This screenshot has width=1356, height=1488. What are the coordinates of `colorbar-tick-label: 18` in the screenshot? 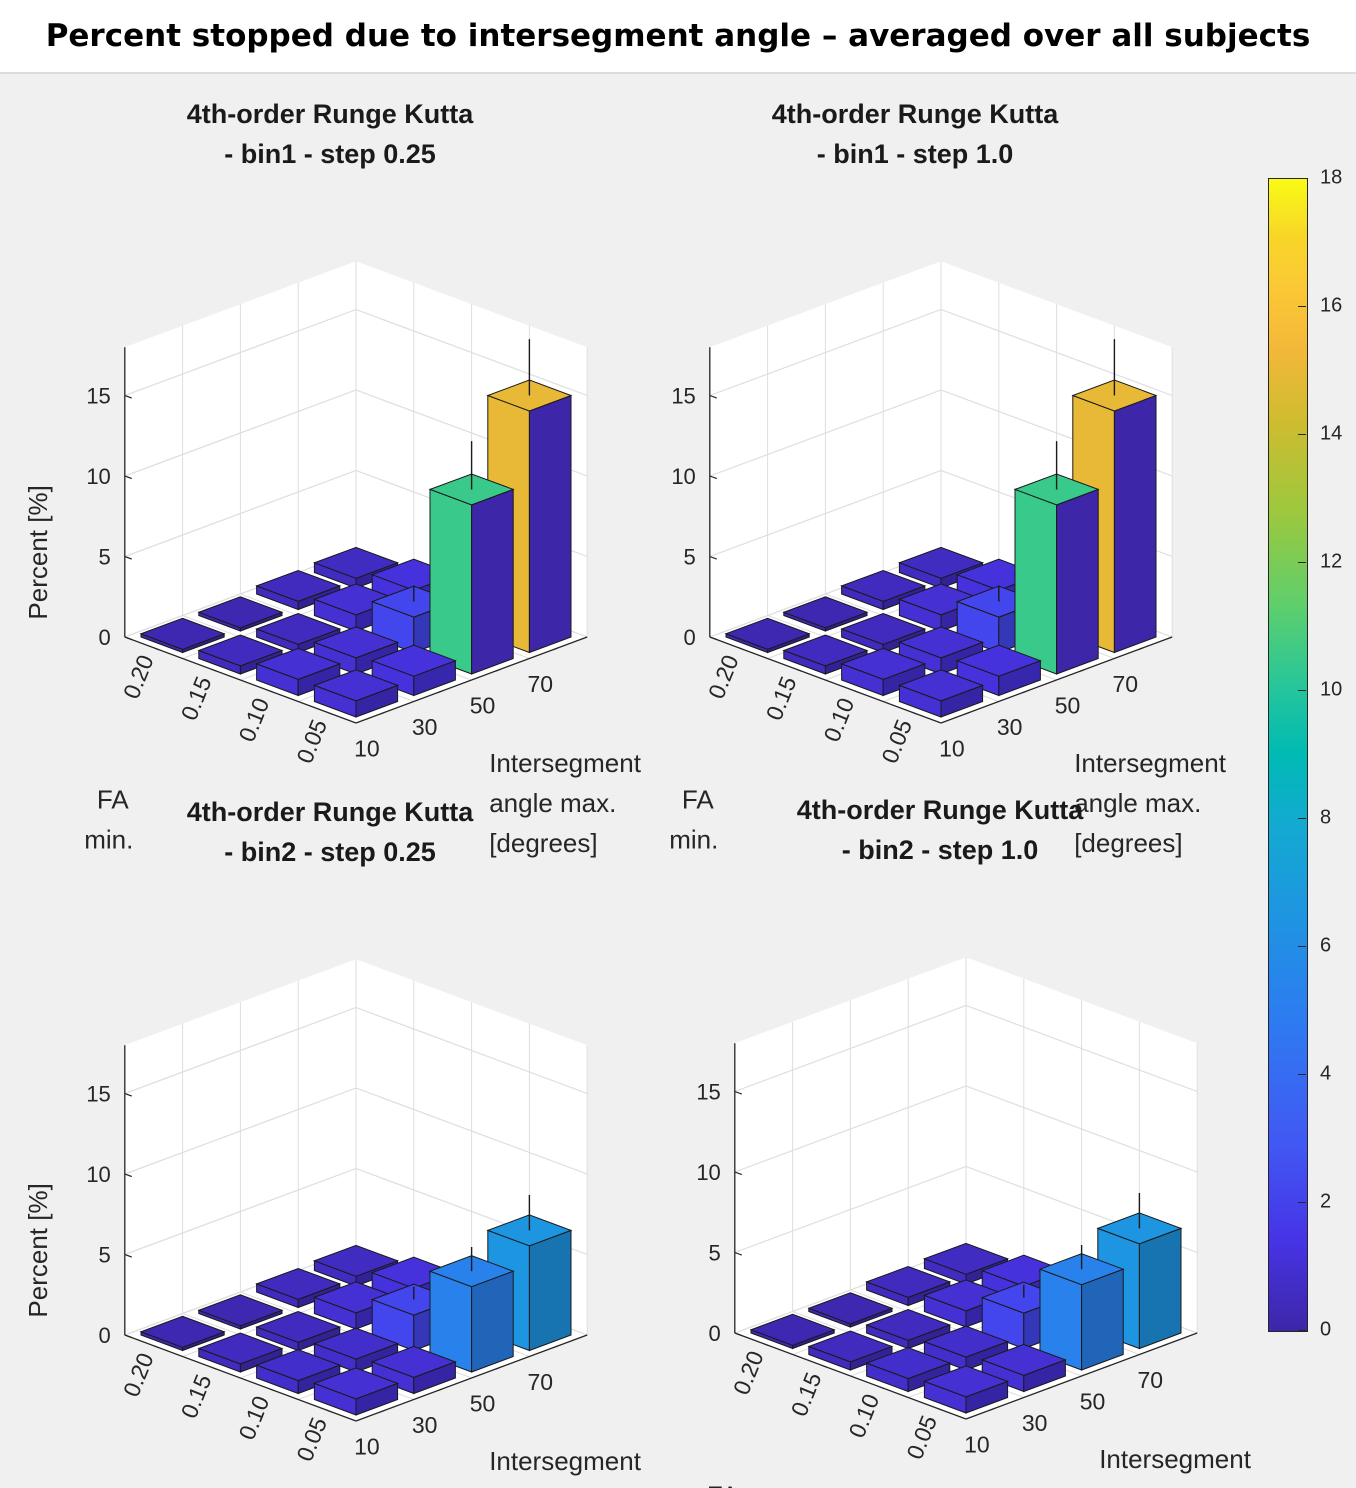 It's located at (1331, 178).